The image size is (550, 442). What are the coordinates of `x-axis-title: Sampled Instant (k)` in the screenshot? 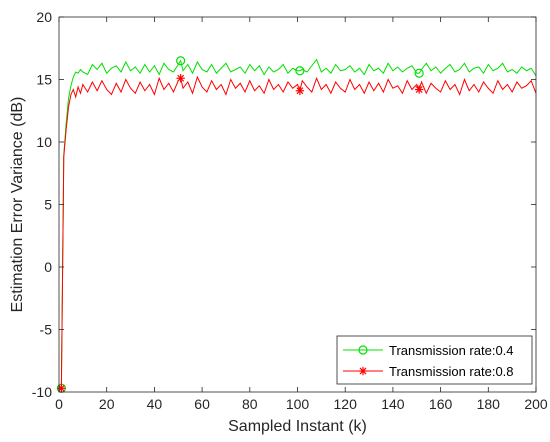 It's located at (297, 426).